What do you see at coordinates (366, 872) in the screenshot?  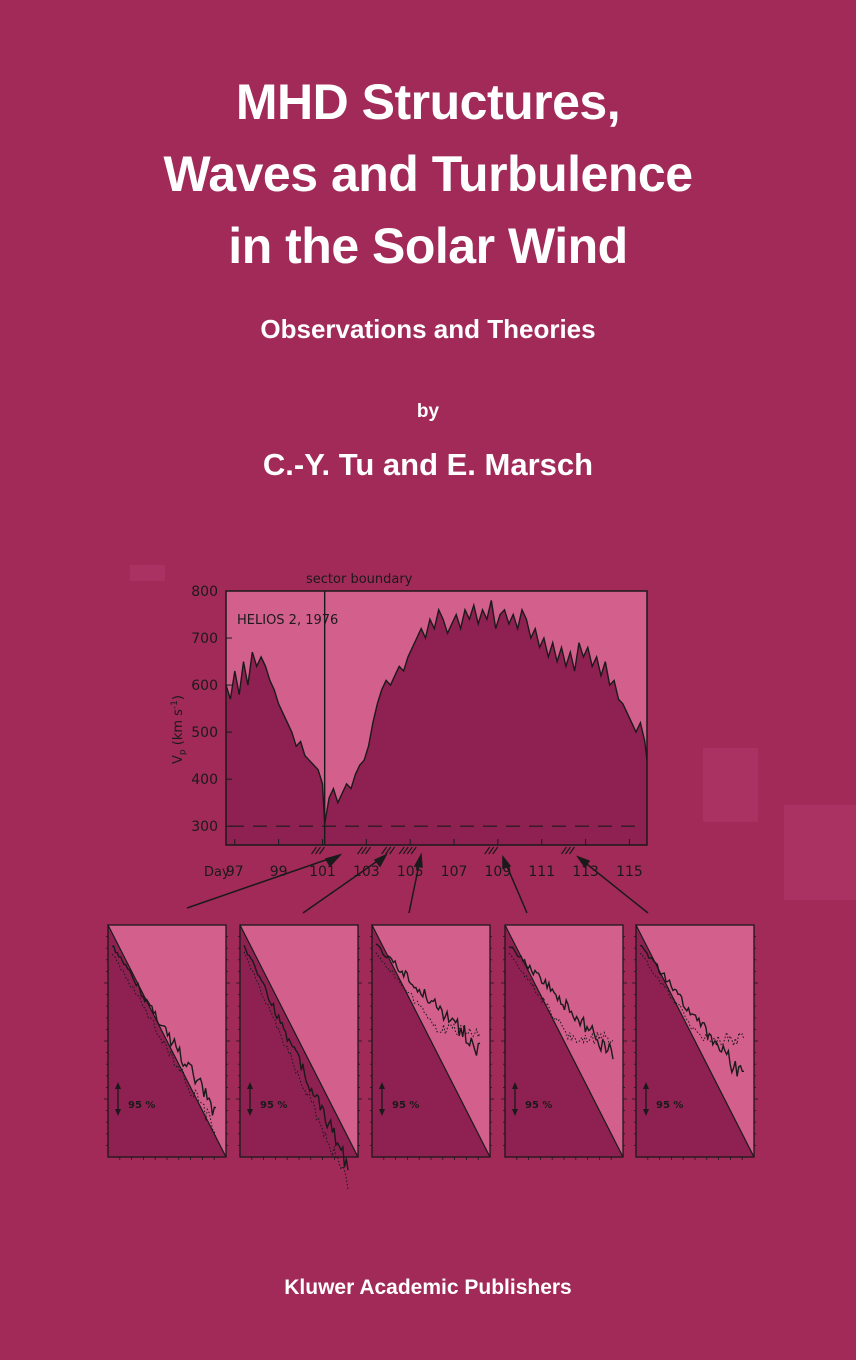 I see `x-tick-label: 103` at bounding box center [366, 872].